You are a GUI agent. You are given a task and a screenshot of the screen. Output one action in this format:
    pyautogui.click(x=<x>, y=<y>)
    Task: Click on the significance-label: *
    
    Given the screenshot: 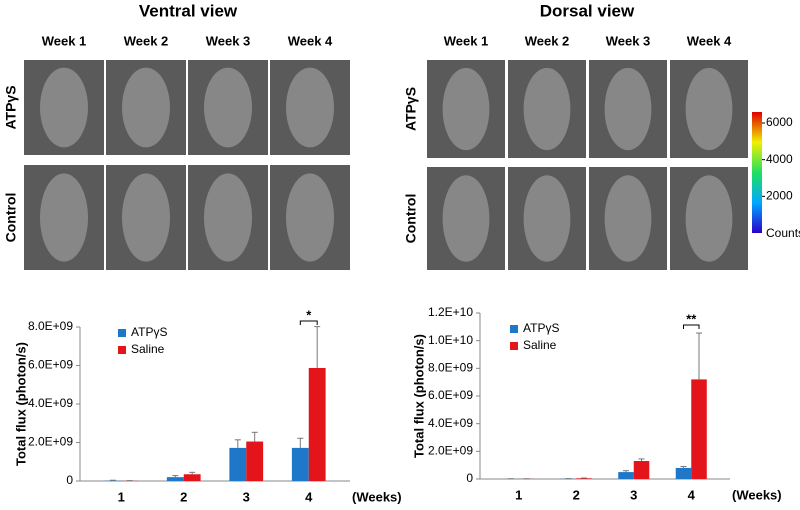 What is the action you would take?
    pyautogui.click(x=309, y=314)
    